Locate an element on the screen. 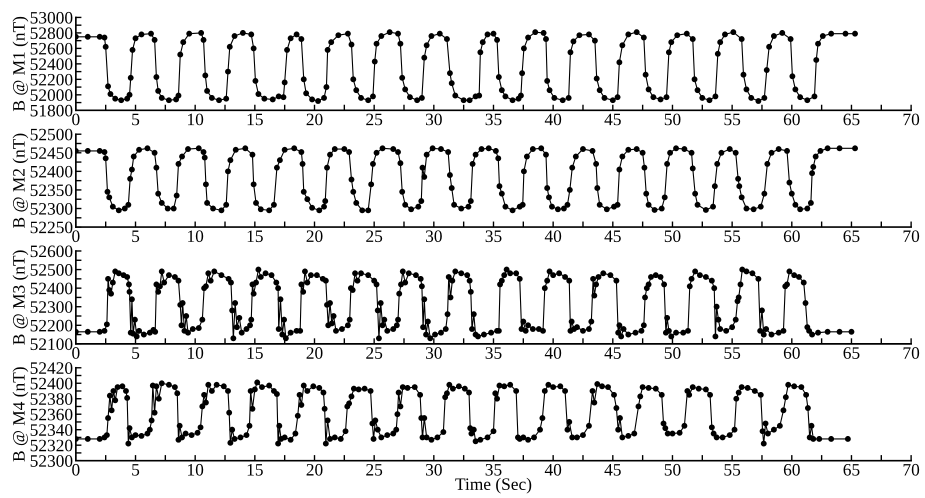 The image size is (925, 498). y-axis-title: B @ M3 (nT) is located at coordinates (20, 297).